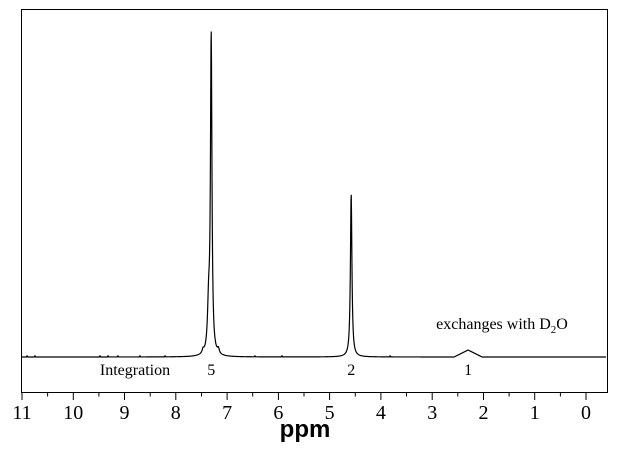 The image size is (620, 455). What do you see at coordinates (305, 429) in the screenshot?
I see `x-axis-title: ppm` at bounding box center [305, 429].